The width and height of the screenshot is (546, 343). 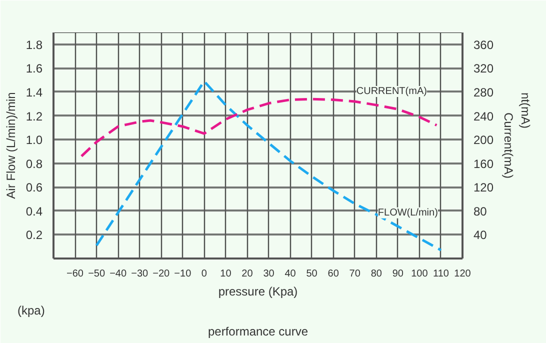 What do you see at coordinates (259, 128) in the screenshot?
I see `line-series` at bounding box center [259, 128].